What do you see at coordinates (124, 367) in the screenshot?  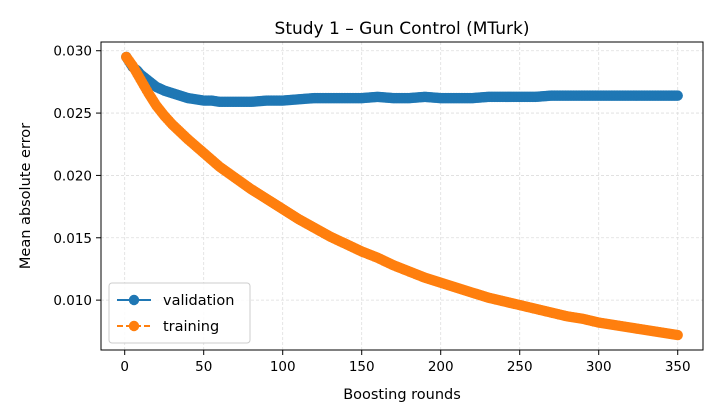 I see `x-tick-label: 0` at bounding box center [124, 367].